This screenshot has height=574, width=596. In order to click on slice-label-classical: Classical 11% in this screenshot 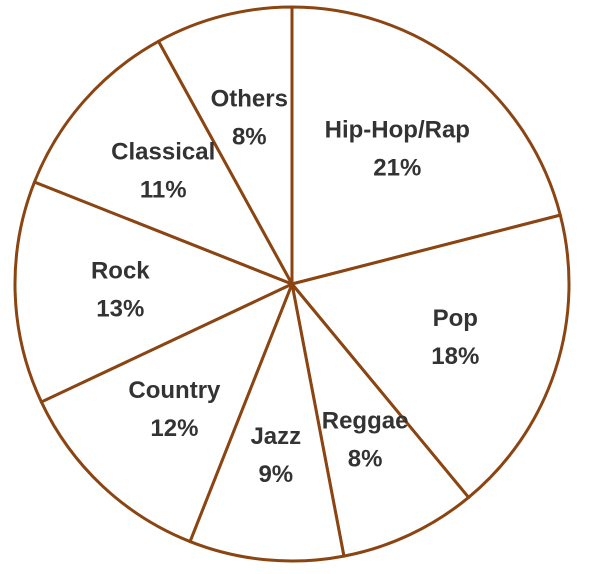, I will do `click(163, 170)`.